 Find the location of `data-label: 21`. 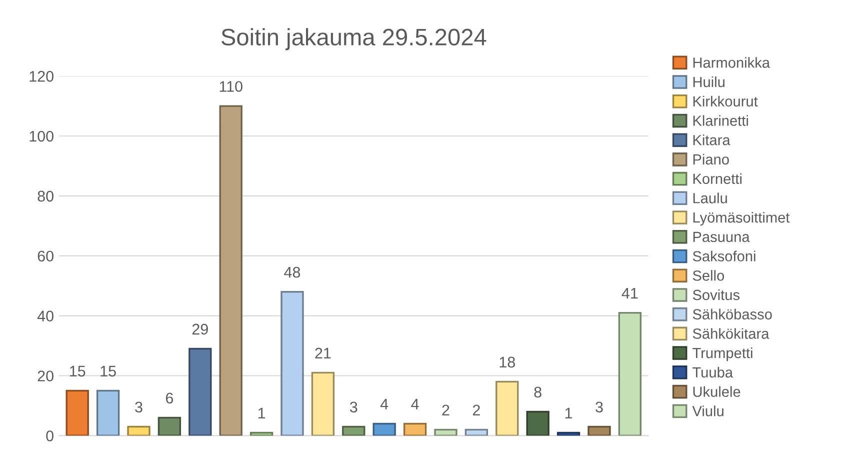

data-label: 21 is located at coordinates (323, 353).